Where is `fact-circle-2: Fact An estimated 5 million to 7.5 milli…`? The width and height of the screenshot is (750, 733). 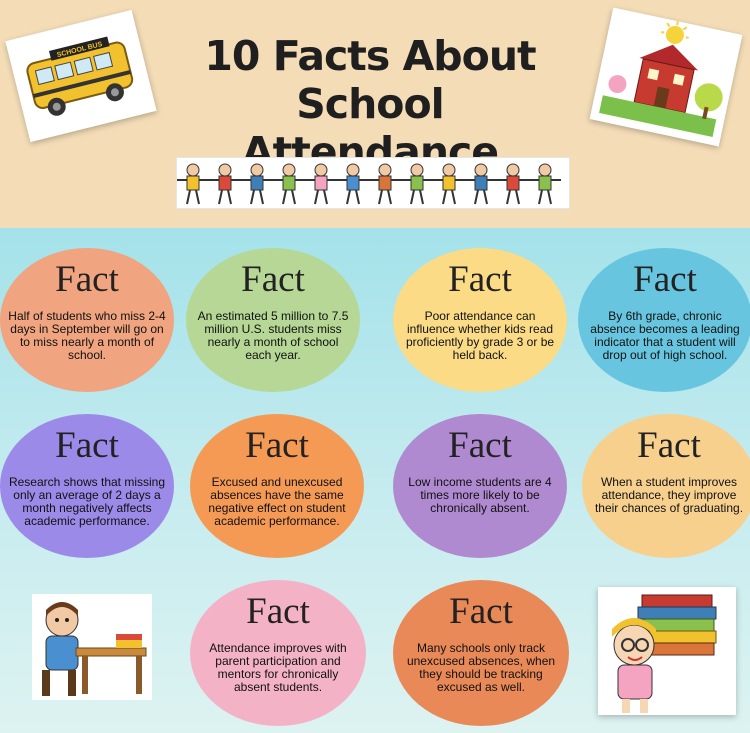
fact-circle-2: Fact An estimated 5 million to 7.5 milli… is located at coordinates (273, 320).